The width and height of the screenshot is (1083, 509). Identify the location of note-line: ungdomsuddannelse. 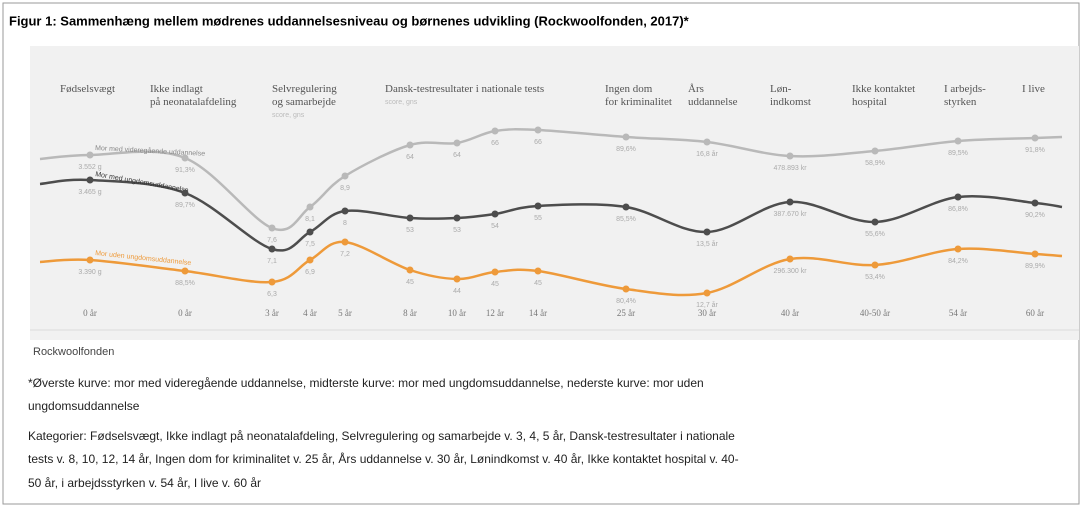
(84, 406).